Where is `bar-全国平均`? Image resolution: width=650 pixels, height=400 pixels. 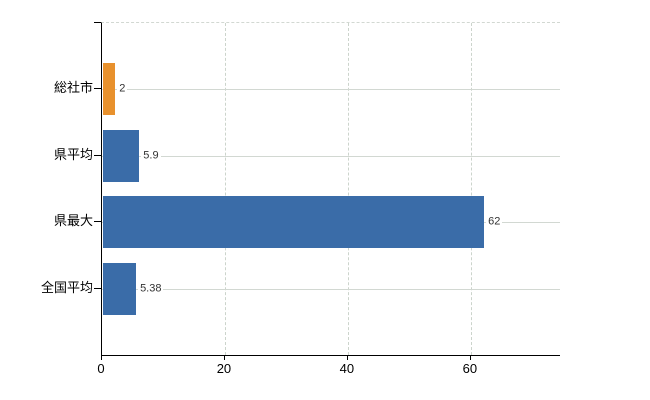
bar-全国平均 is located at coordinates (120, 289).